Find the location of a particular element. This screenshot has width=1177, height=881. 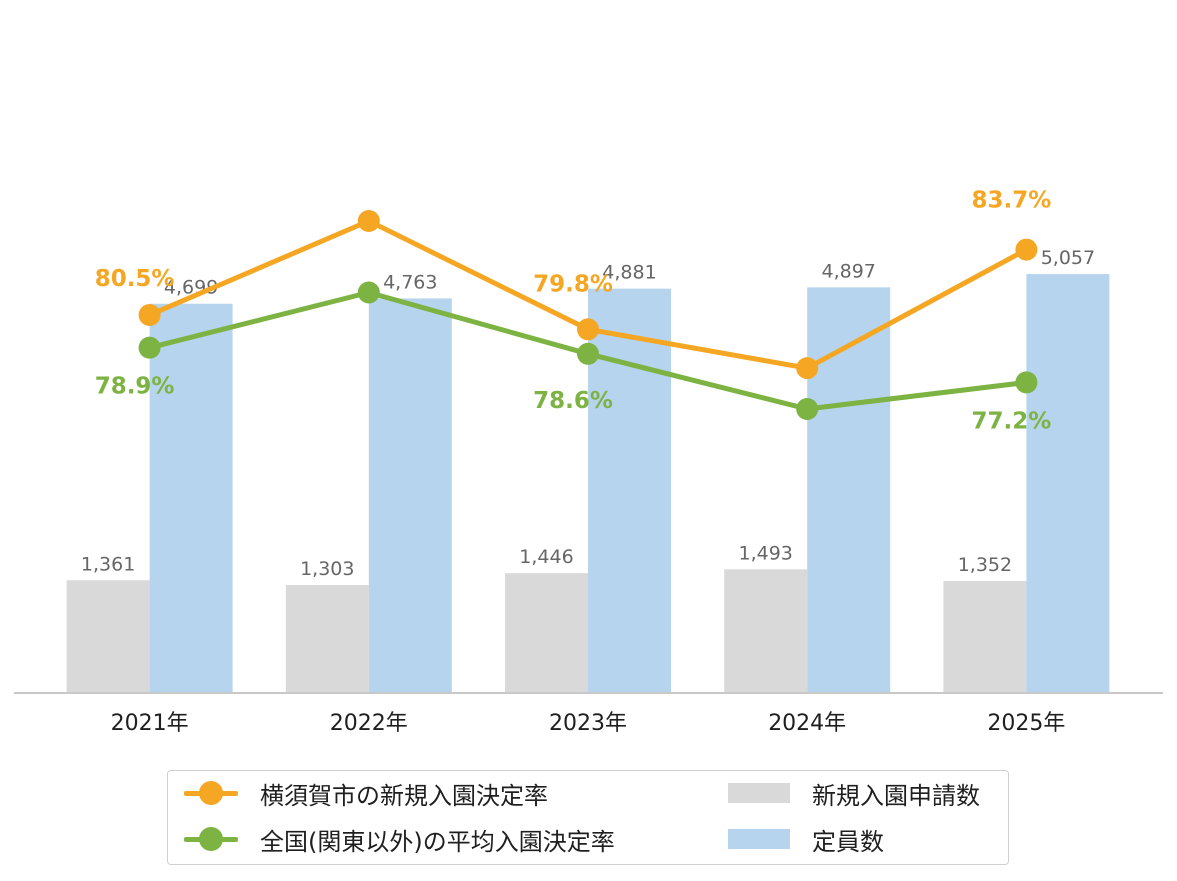

legend-label: 全国(関東以外)の平均入園決定率 is located at coordinates (437, 841).